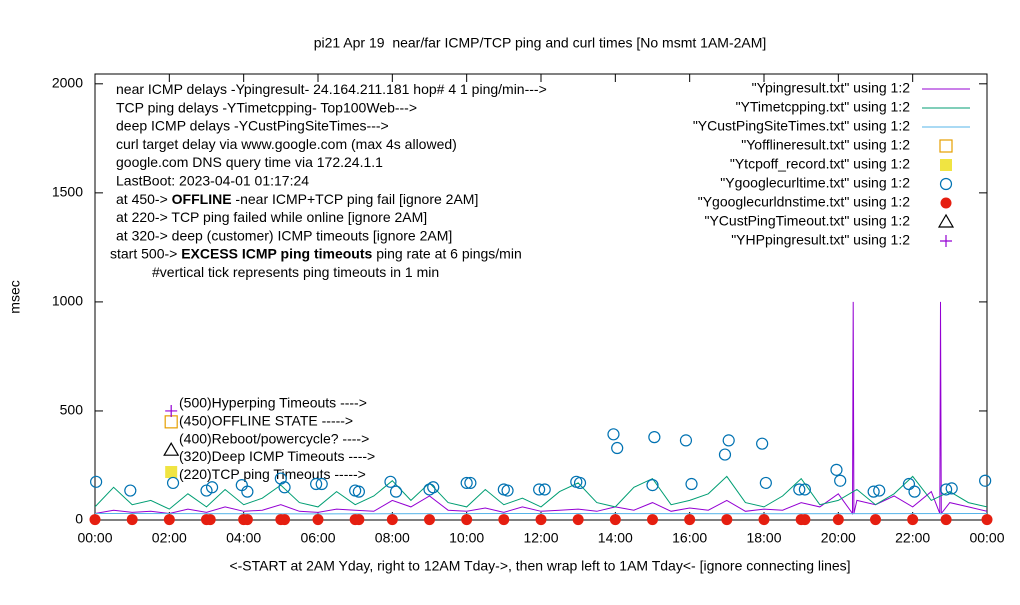  I want to click on marker-label: (450)OFFLINE STATE ----->, so click(266, 421).